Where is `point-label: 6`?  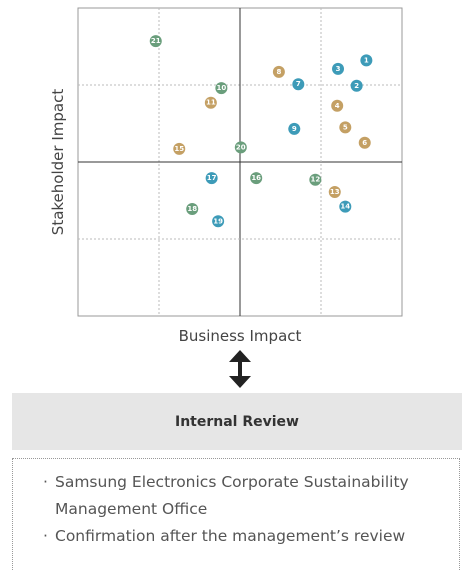 point-label: 6 is located at coordinates (364, 143).